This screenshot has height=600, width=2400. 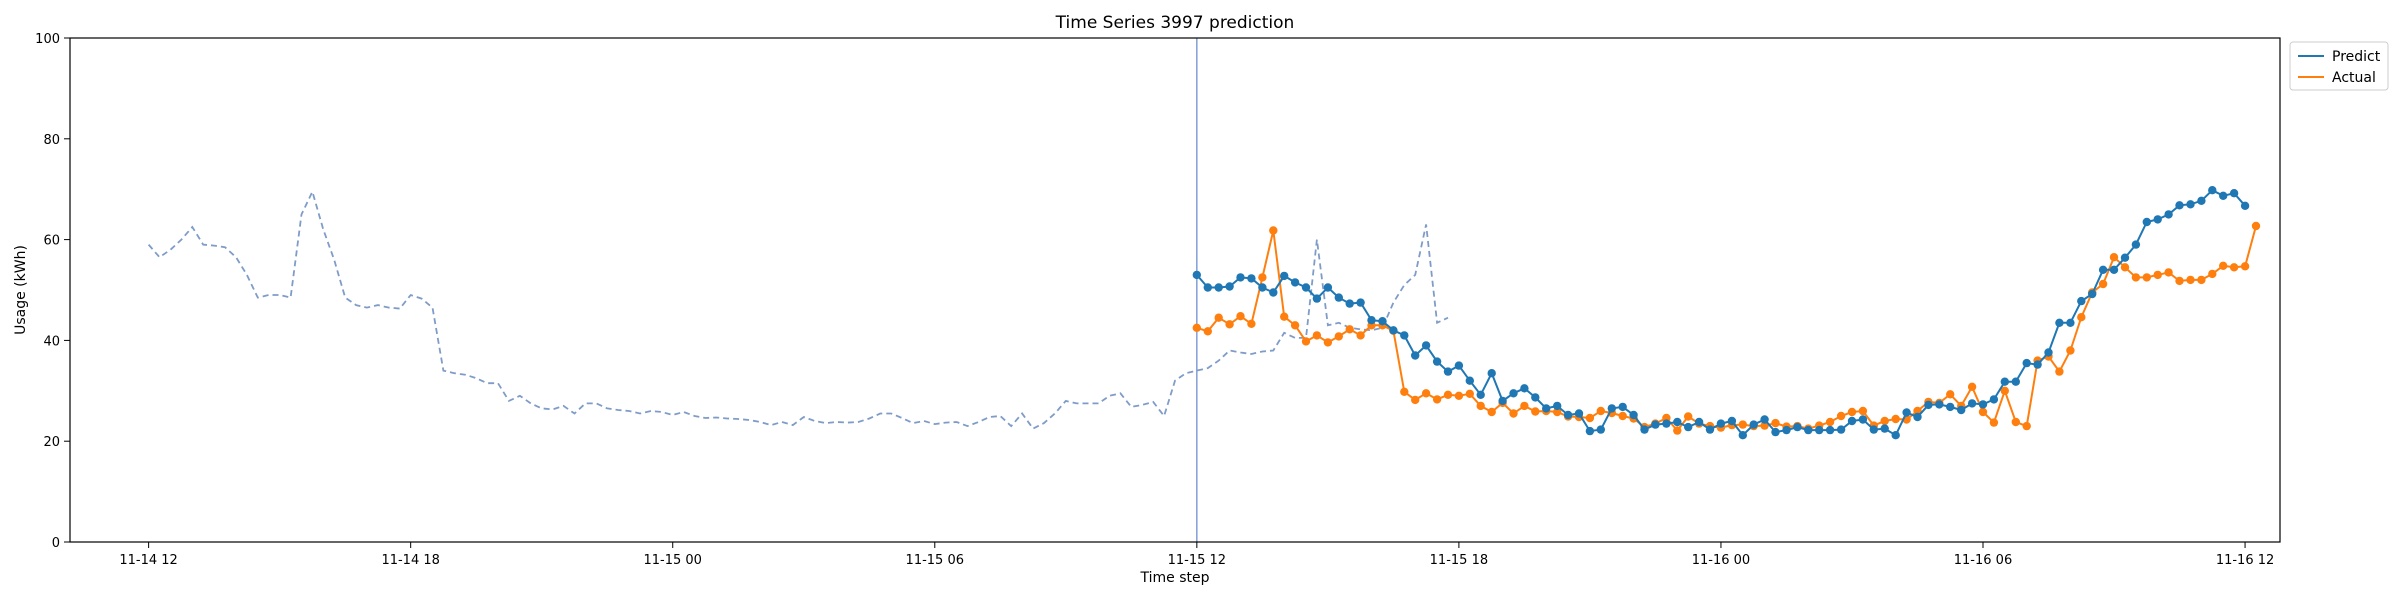 What do you see at coordinates (935, 560) in the screenshot?
I see `x-tick-label: 11-15 06` at bounding box center [935, 560].